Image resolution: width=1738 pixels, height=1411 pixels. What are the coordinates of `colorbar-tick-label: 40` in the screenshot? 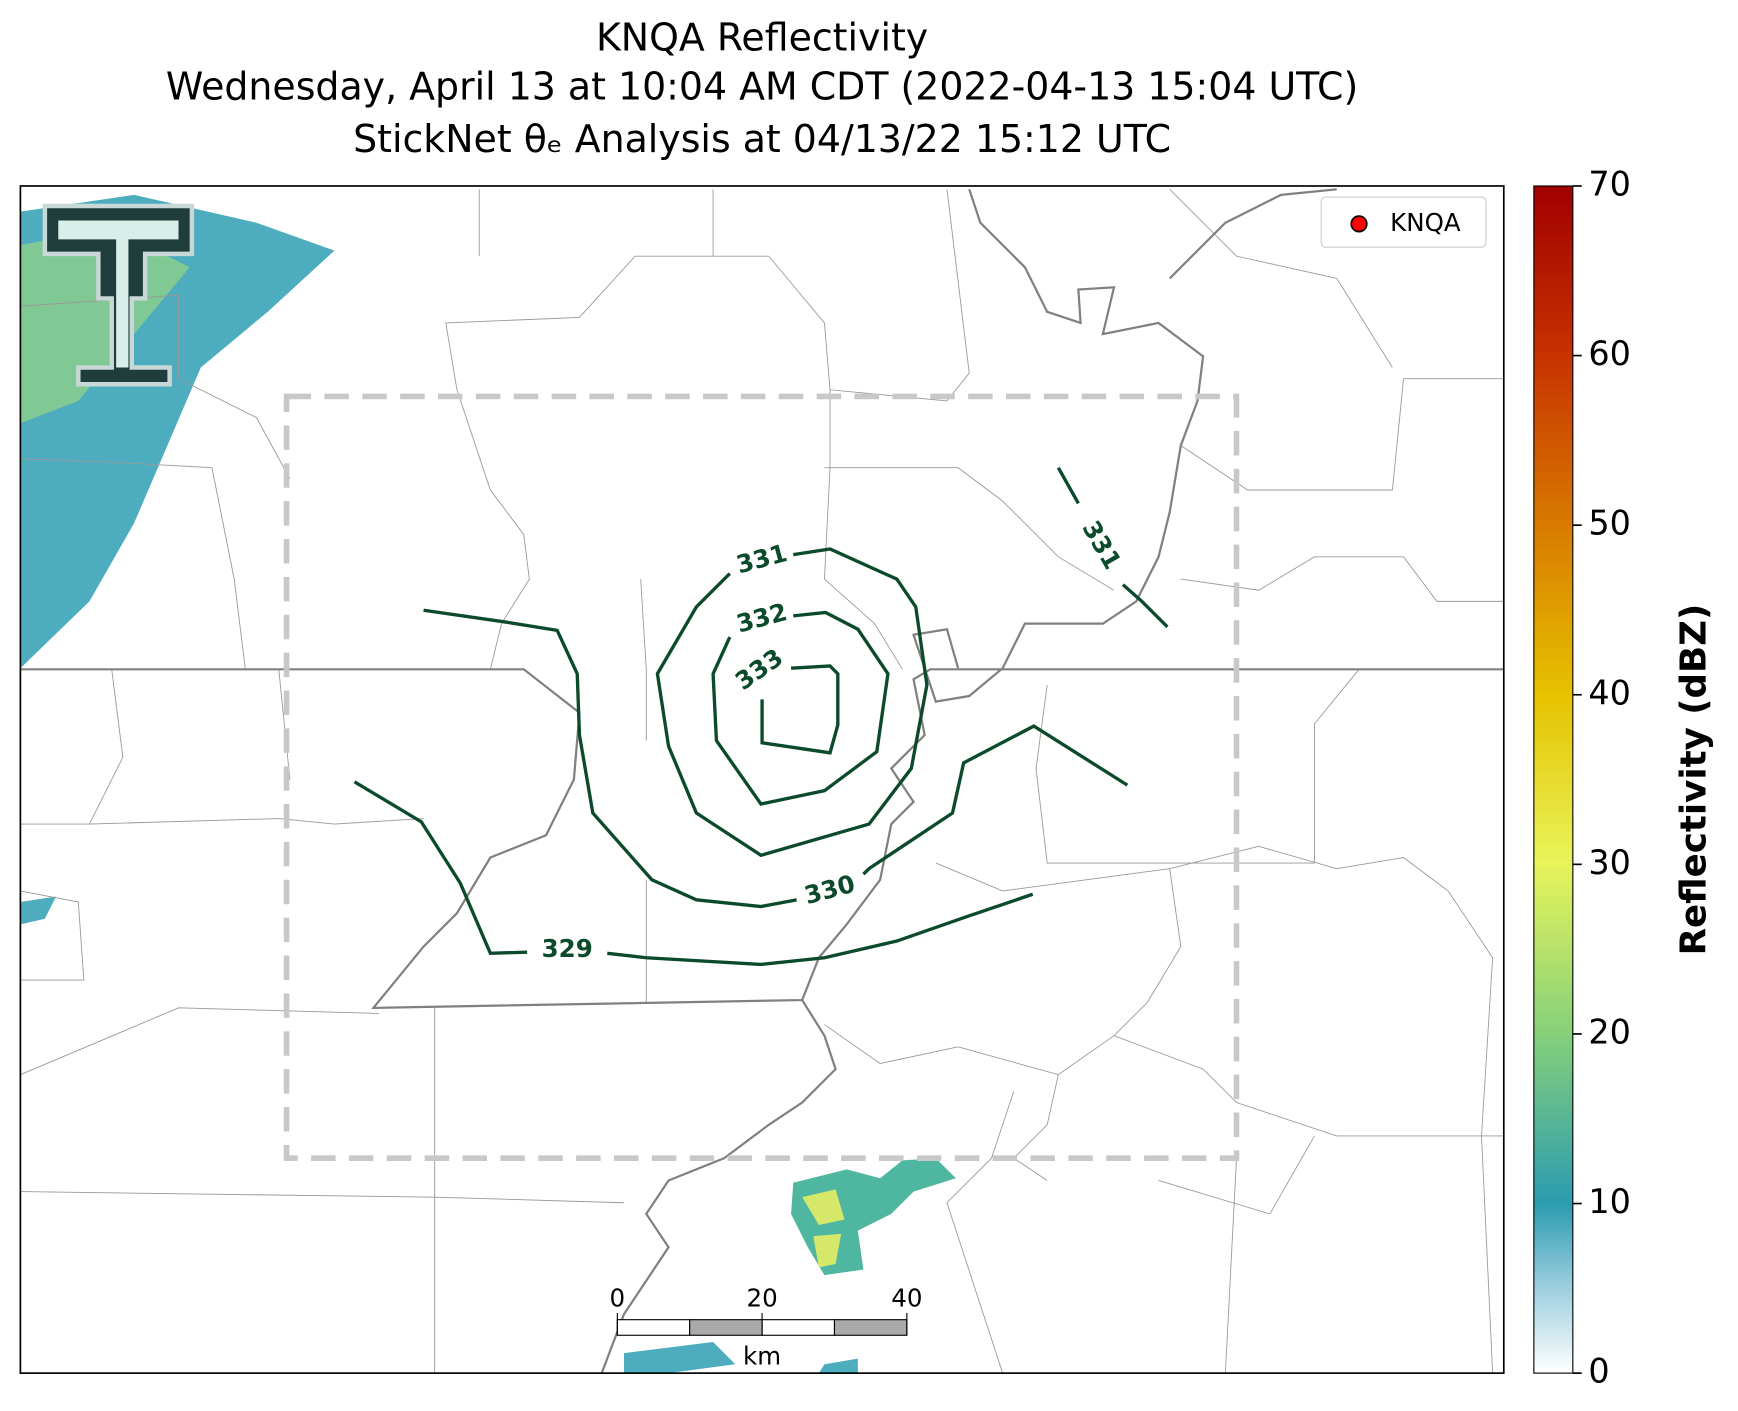 It's located at (1609, 692).